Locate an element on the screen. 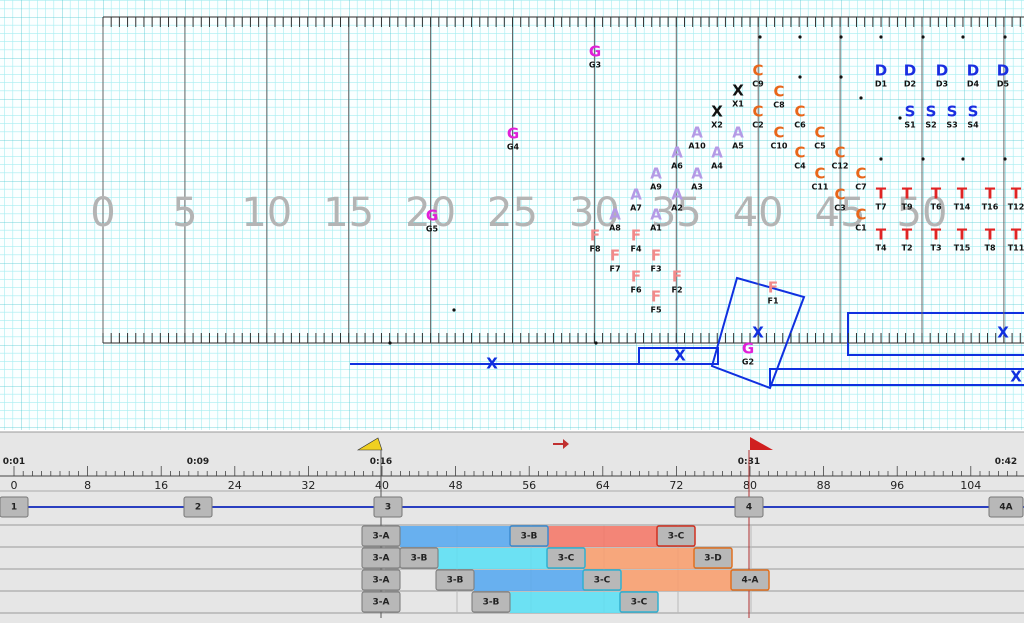  performer-label: G2 is located at coordinates (748, 362).